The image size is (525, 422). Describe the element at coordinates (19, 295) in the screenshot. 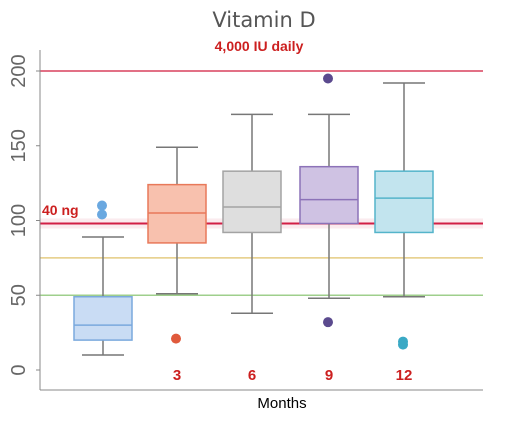

I see `y-tick-label: 50` at that location.